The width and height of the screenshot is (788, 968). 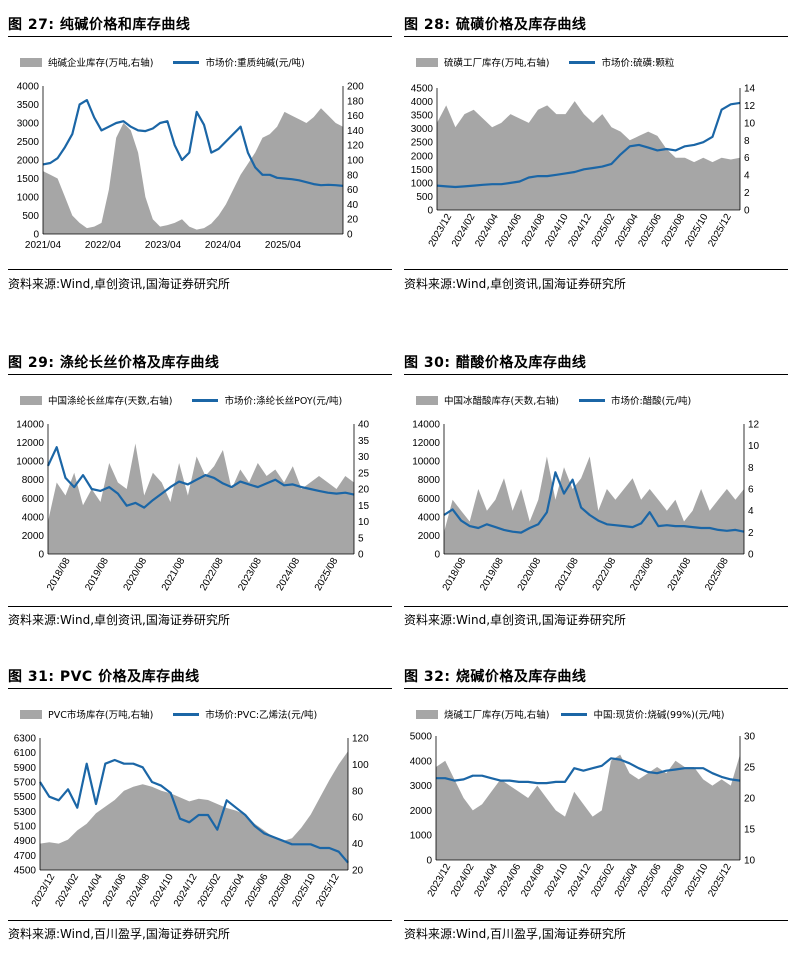 What do you see at coordinates (355, 101) in the screenshot?
I see `right-tick-label: 180` at bounding box center [355, 101].